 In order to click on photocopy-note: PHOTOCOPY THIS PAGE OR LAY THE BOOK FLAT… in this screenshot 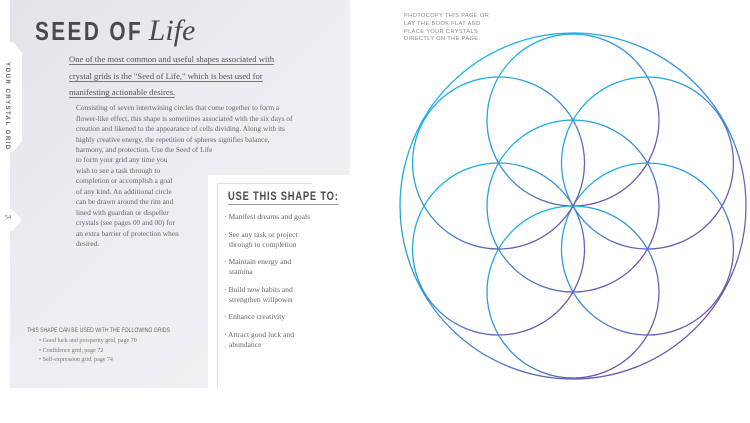, I will do `click(447, 28)`.